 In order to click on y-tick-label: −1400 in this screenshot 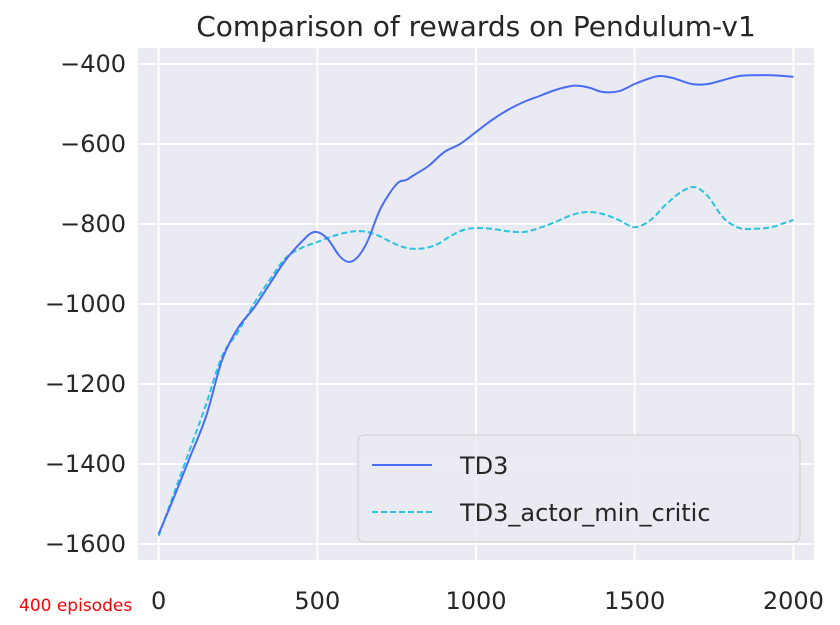, I will do `click(85, 464)`.